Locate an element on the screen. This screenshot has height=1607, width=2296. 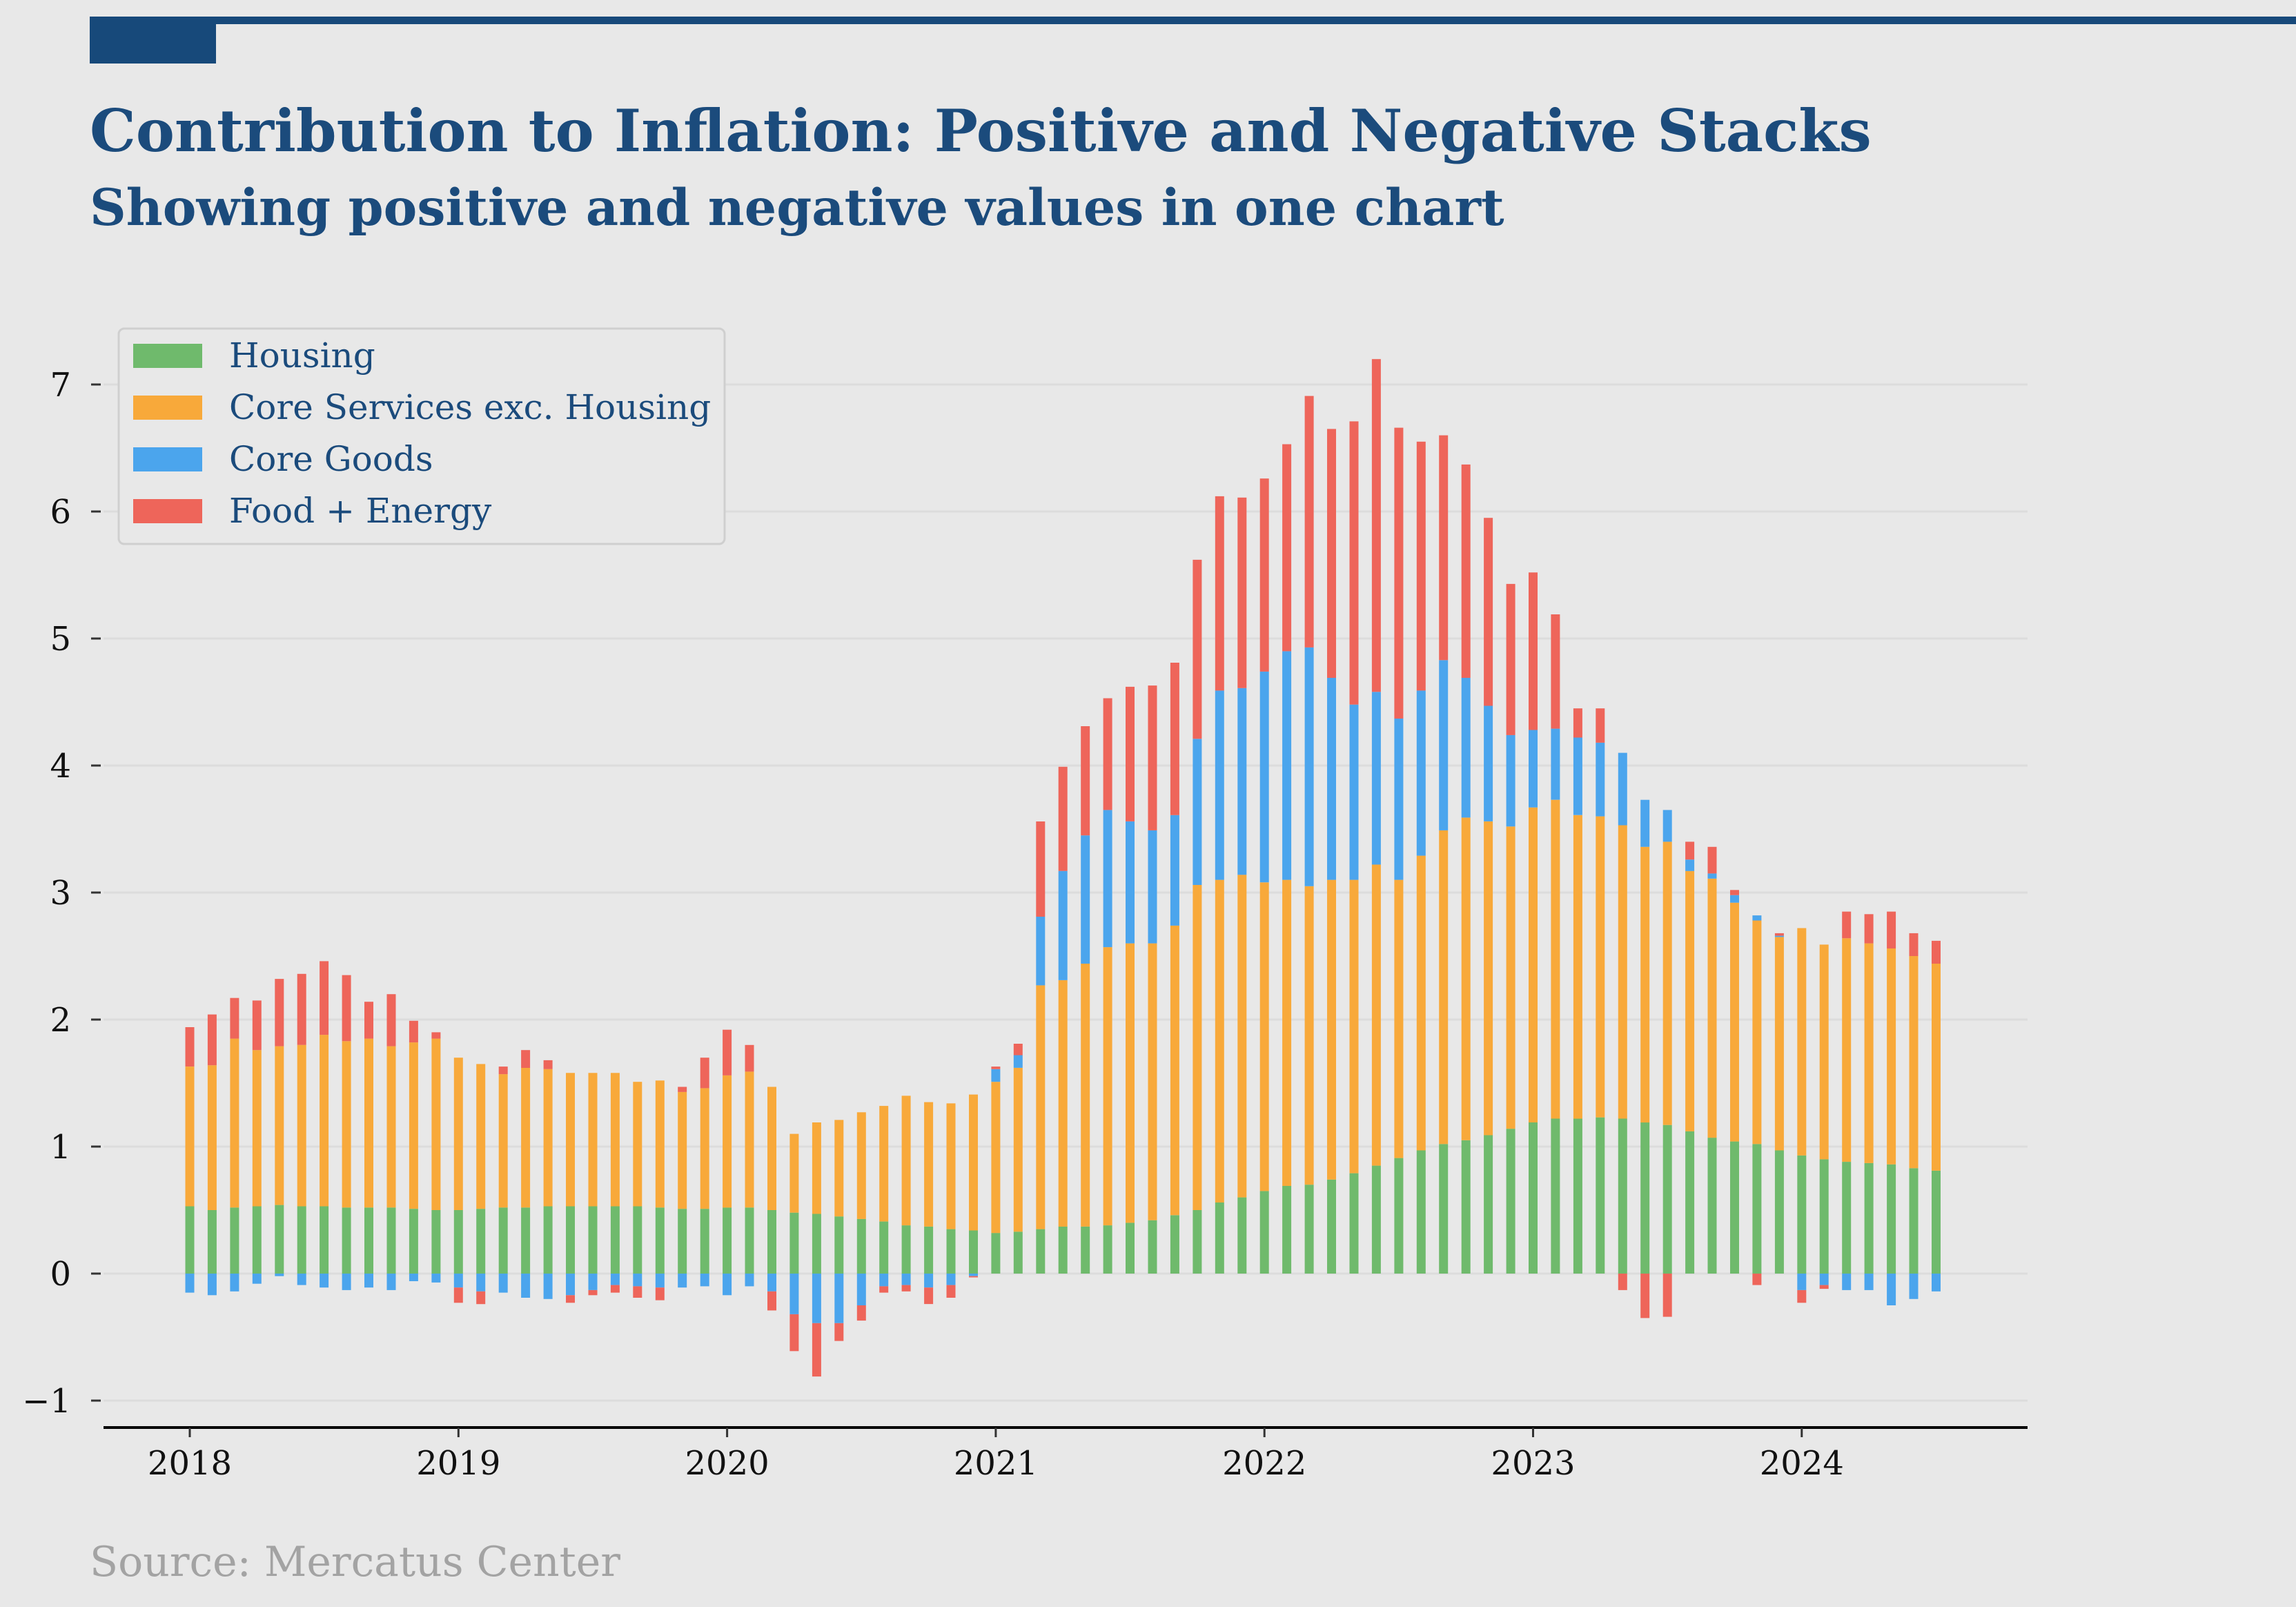
source-note: Source: Mercatus Center is located at coordinates (355, 1562).